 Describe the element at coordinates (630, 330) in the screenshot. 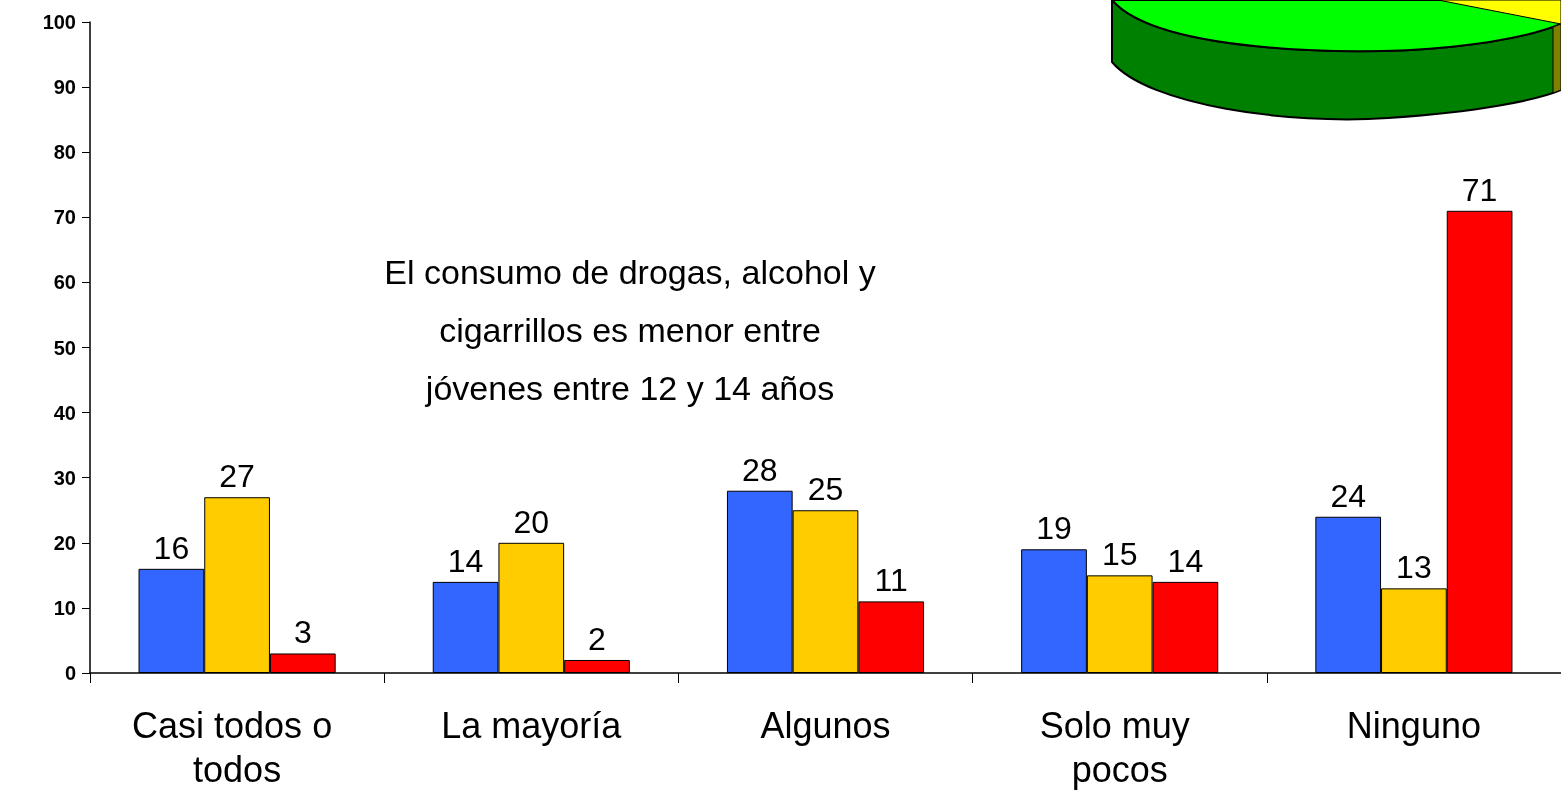

I see `annotation: El consumo de drogas, alcohol y cigarrillos es menor entre jóvenes entre 12 y 14 años` at that location.